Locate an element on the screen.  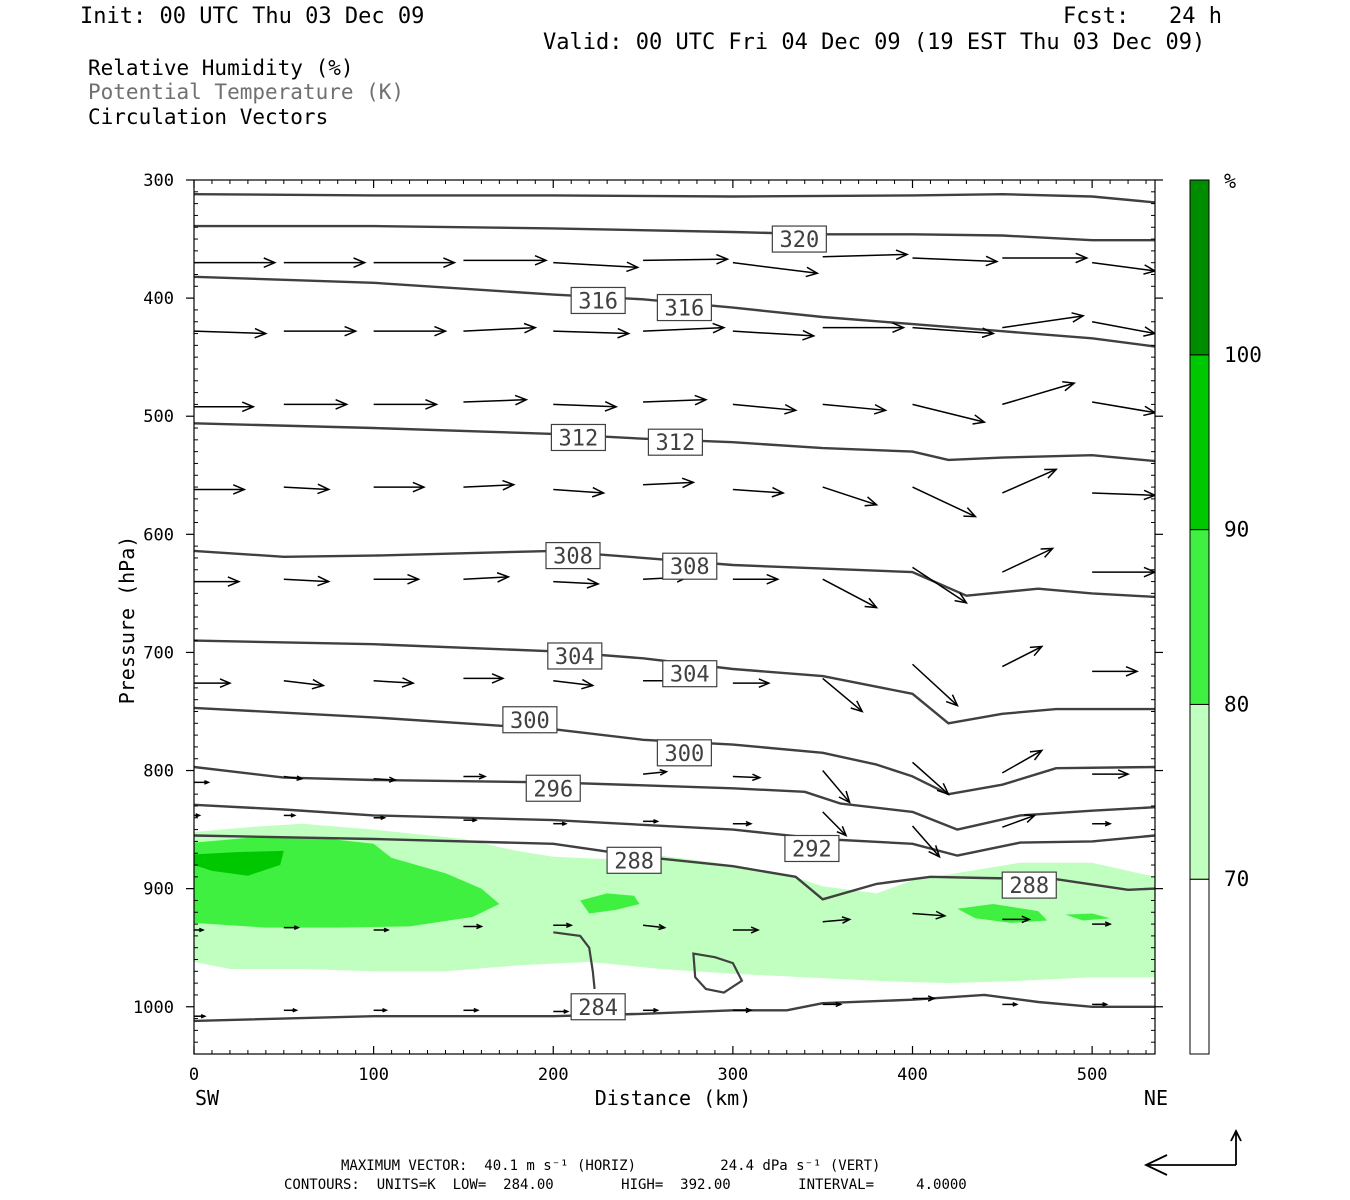
forecast-hour: Fcst: 24 h is located at coordinates (1142, 16).